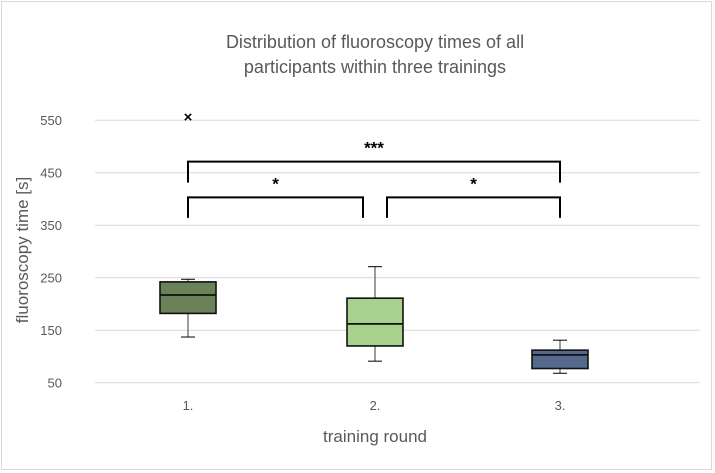 This screenshot has height=473, width=715. What do you see at coordinates (374, 148) in the screenshot?
I see `significance-label: ***` at bounding box center [374, 148].